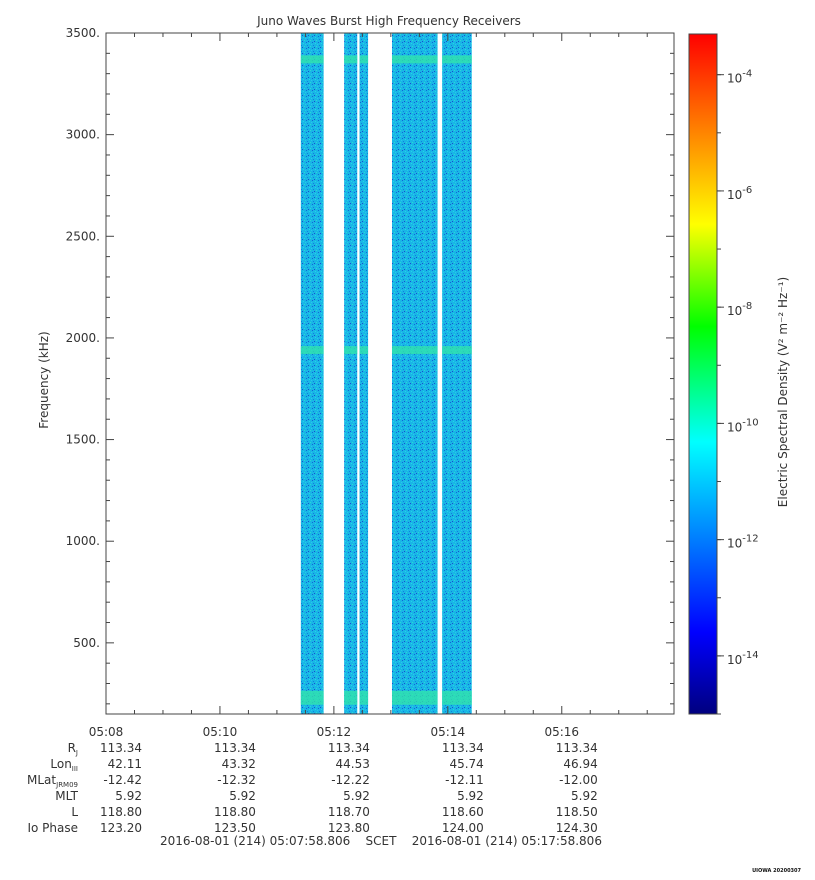 The height and width of the screenshot is (880, 815). Describe the element at coordinates (462, 828) in the screenshot. I see `ephemeris-value: 124.00` at that location.